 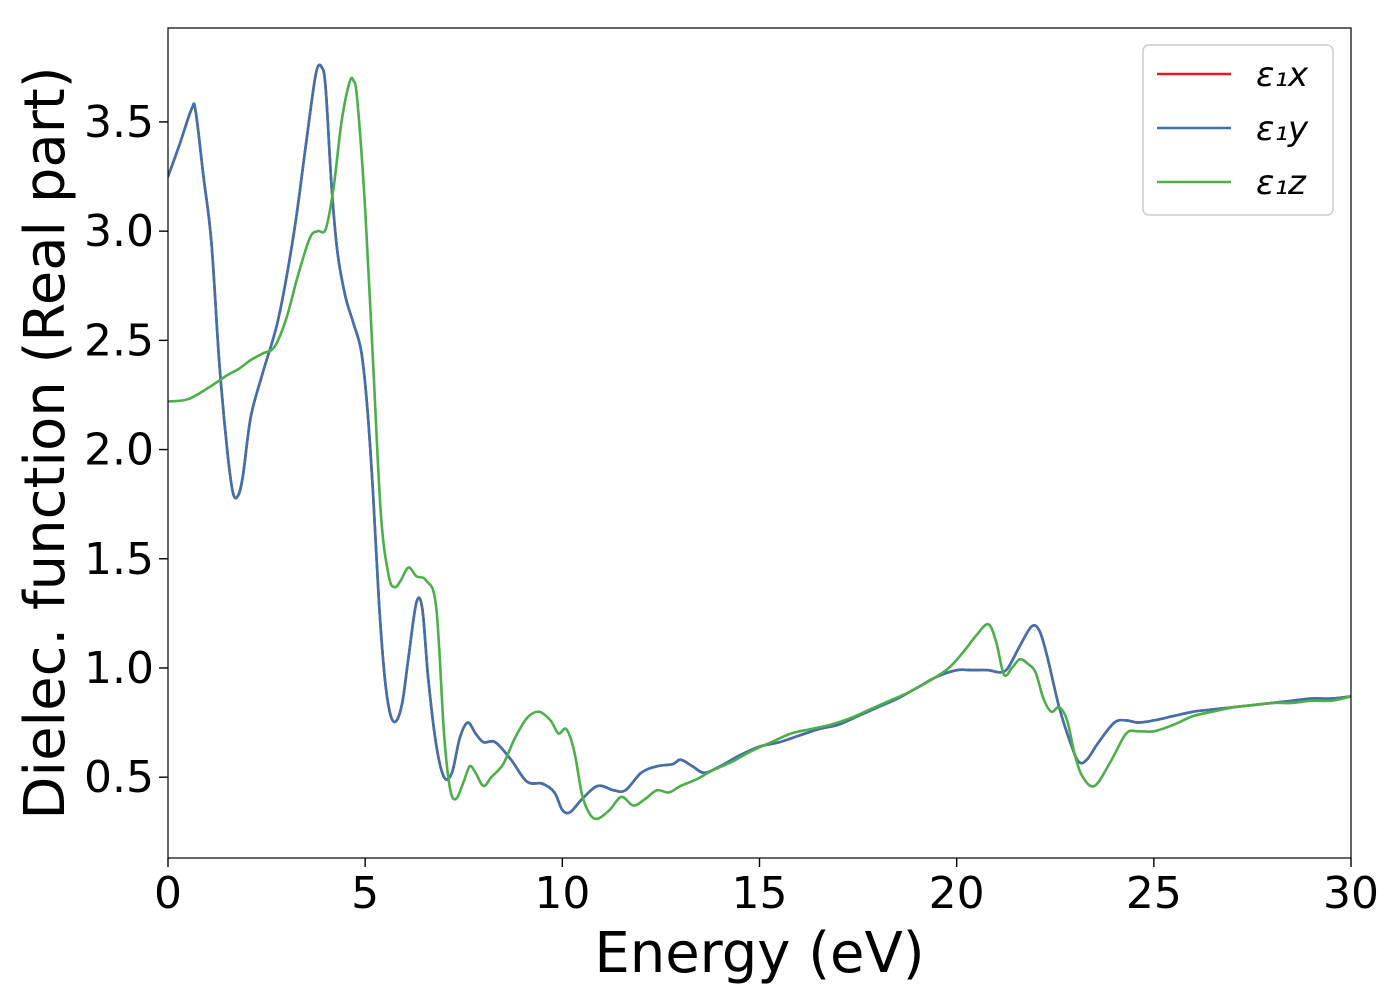 What do you see at coordinates (119, 450) in the screenshot?
I see `y-tick-label: 2.0` at bounding box center [119, 450].